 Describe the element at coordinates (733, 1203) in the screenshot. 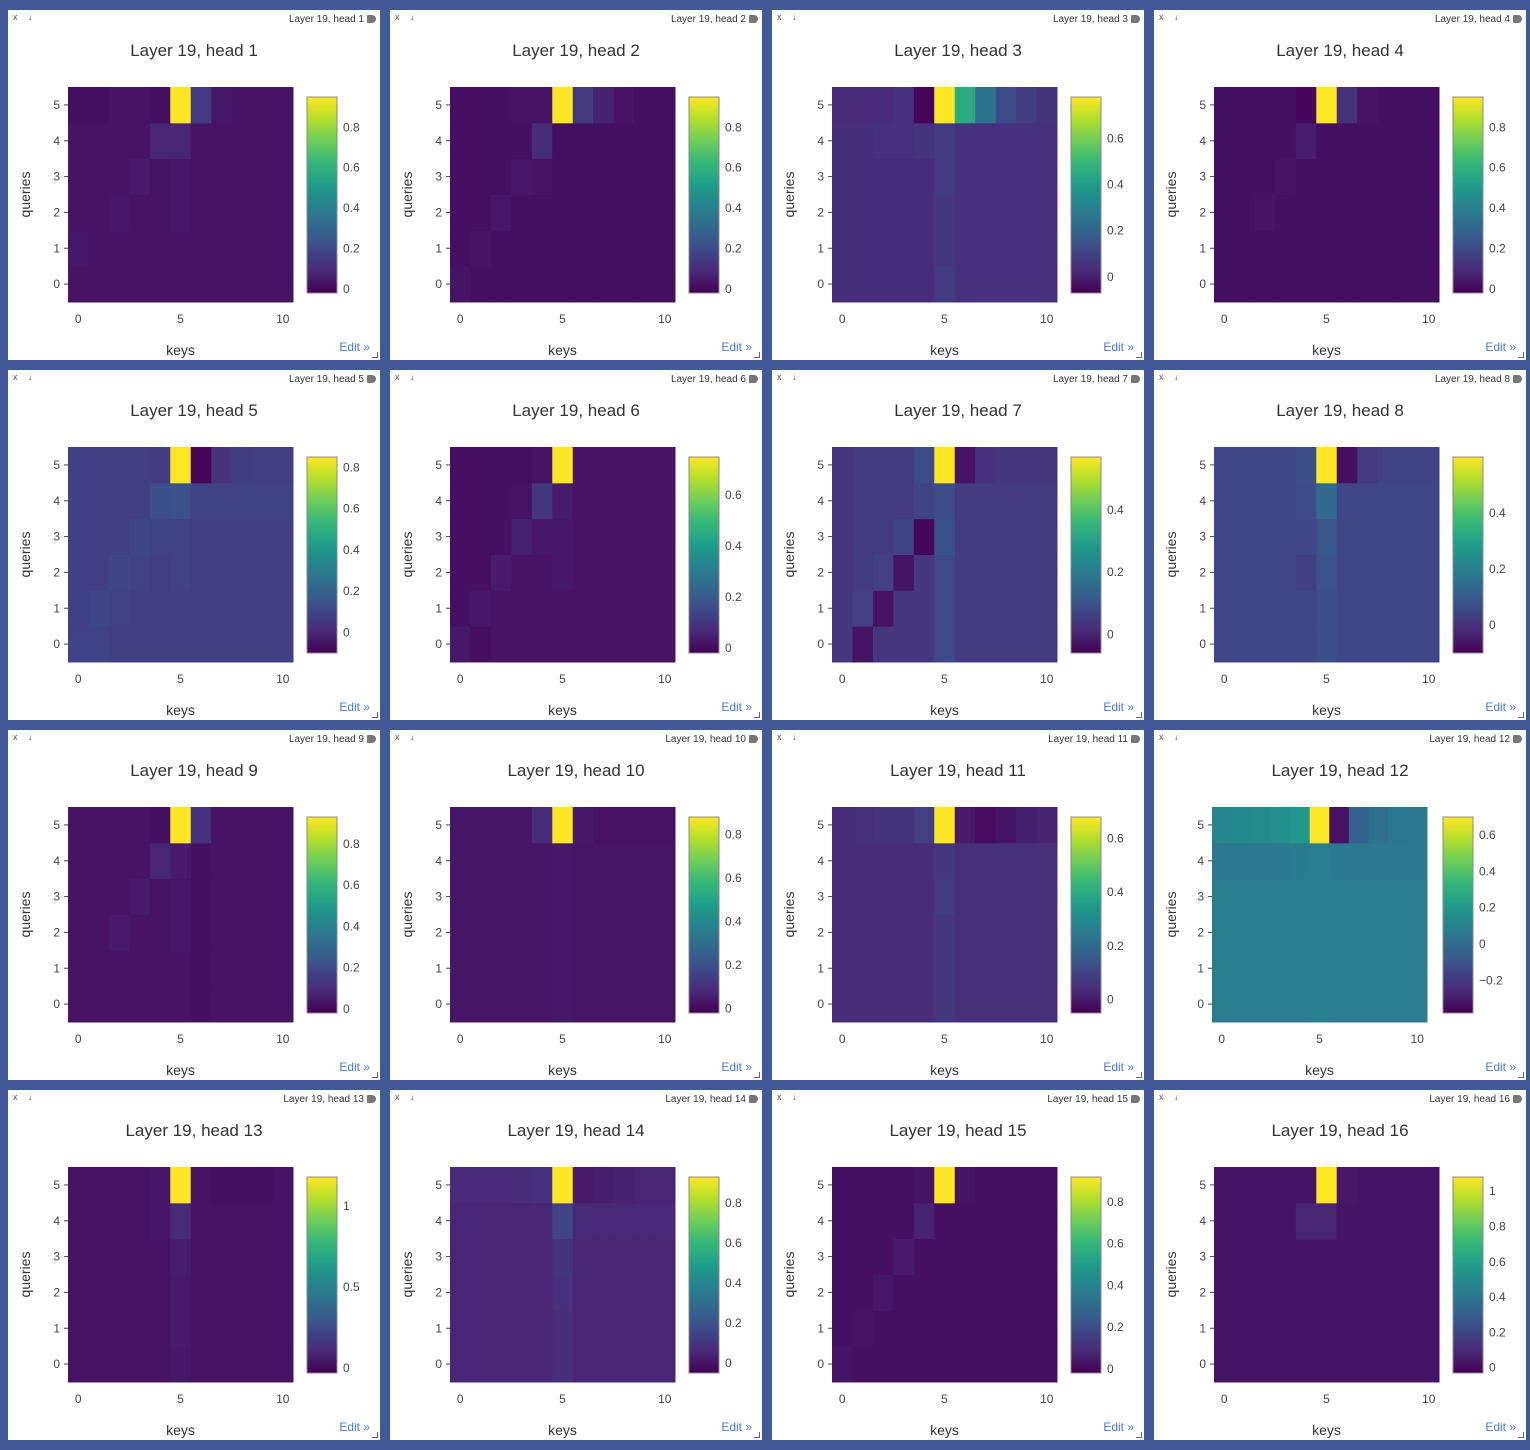

I see `colorbar-tick-label: 0.8` at that location.